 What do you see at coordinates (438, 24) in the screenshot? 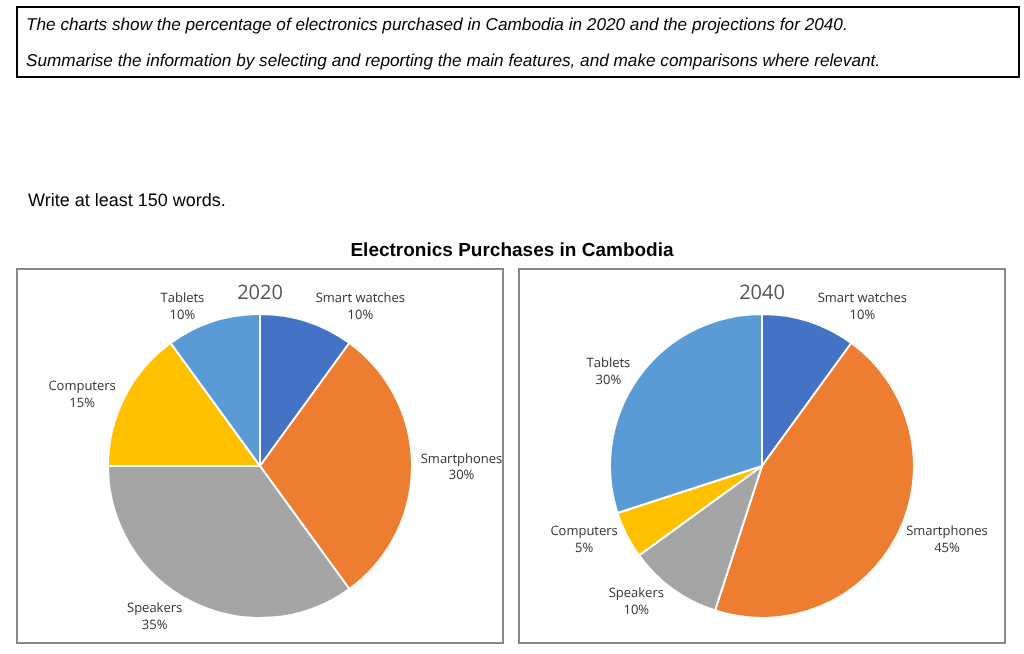
I see `text: The charts show the percentage of electronics purchased in Cambodia in 2020 and the projections for 2040.` at bounding box center [438, 24].